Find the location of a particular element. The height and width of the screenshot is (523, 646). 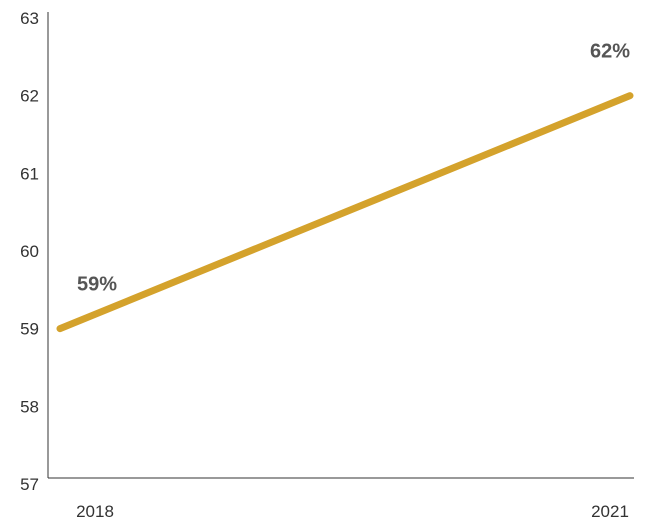

y-tick-labels: 57 58 59 60 61 62 63 is located at coordinates (29, 251).